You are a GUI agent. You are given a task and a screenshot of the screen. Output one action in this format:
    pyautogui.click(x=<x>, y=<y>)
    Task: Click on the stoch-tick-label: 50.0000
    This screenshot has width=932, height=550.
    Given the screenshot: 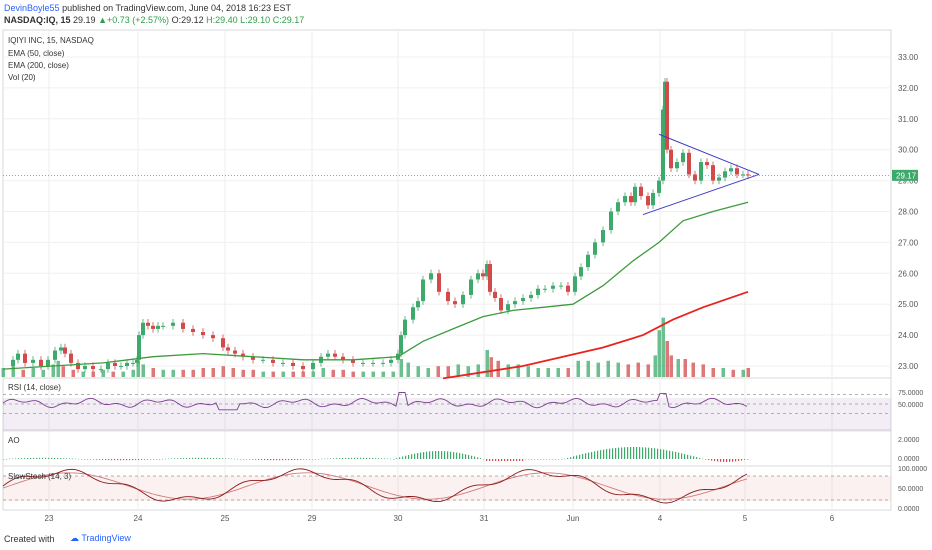 What is the action you would take?
    pyautogui.click(x=910, y=489)
    